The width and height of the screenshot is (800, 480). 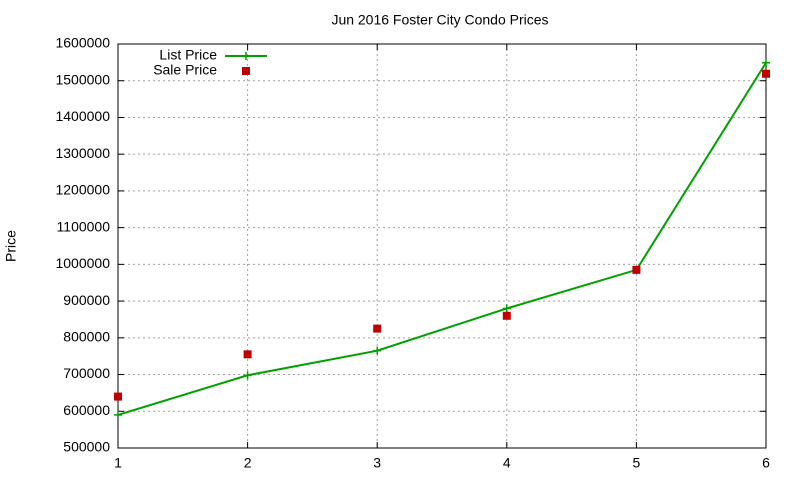 I want to click on y-tick-label: 1400000, so click(x=82, y=116).